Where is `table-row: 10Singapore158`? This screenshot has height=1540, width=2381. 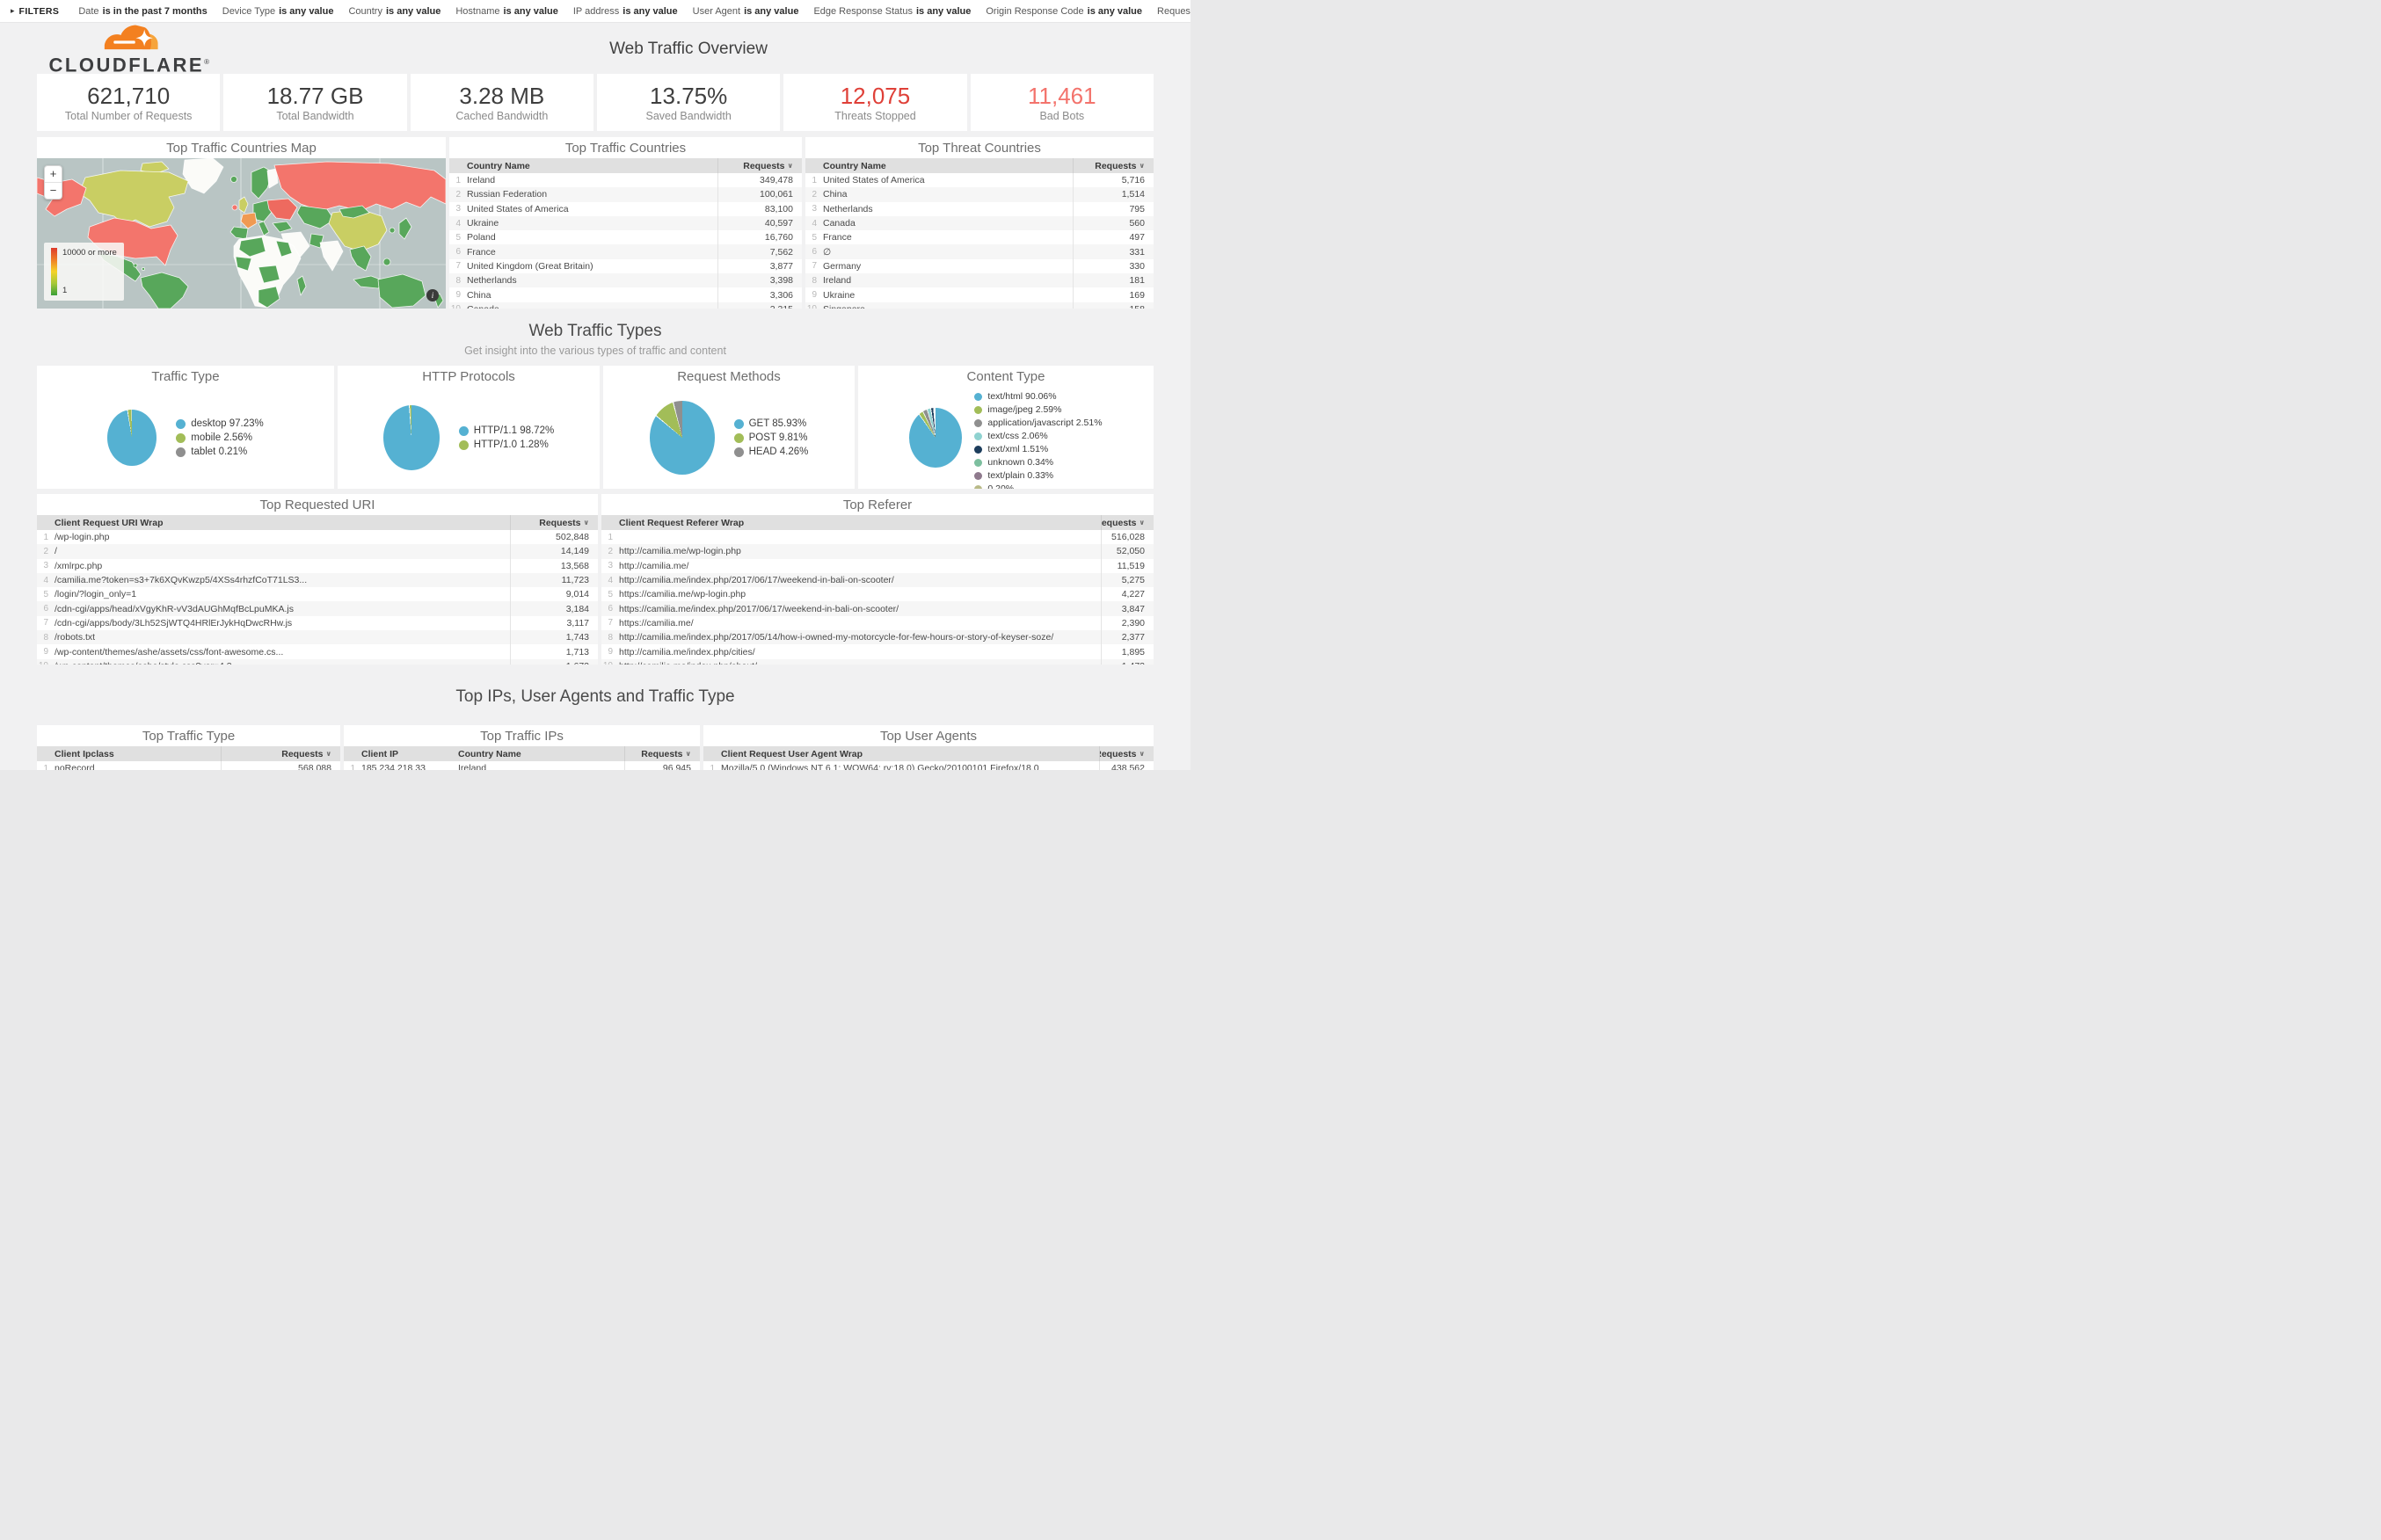
table-row: 10Singapore158 is located at coordinates (979, 305).